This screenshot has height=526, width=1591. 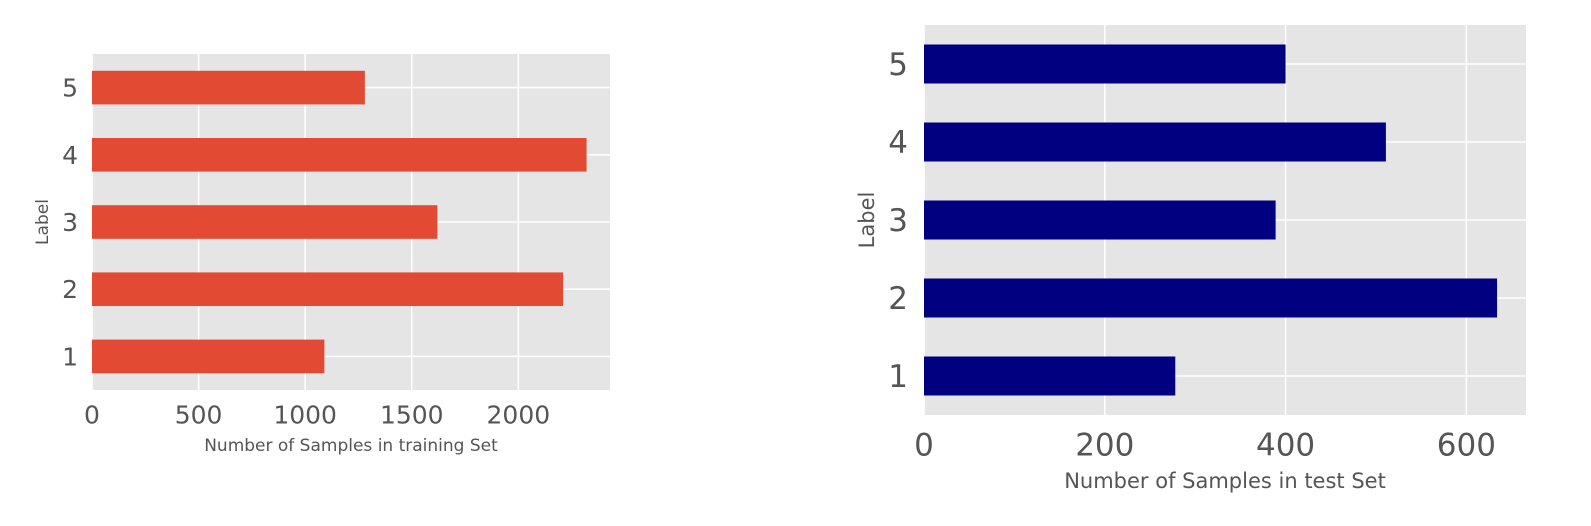 I want to click on x-axis-label: Number of Samples in test Set, so click(x=1225, y=481).